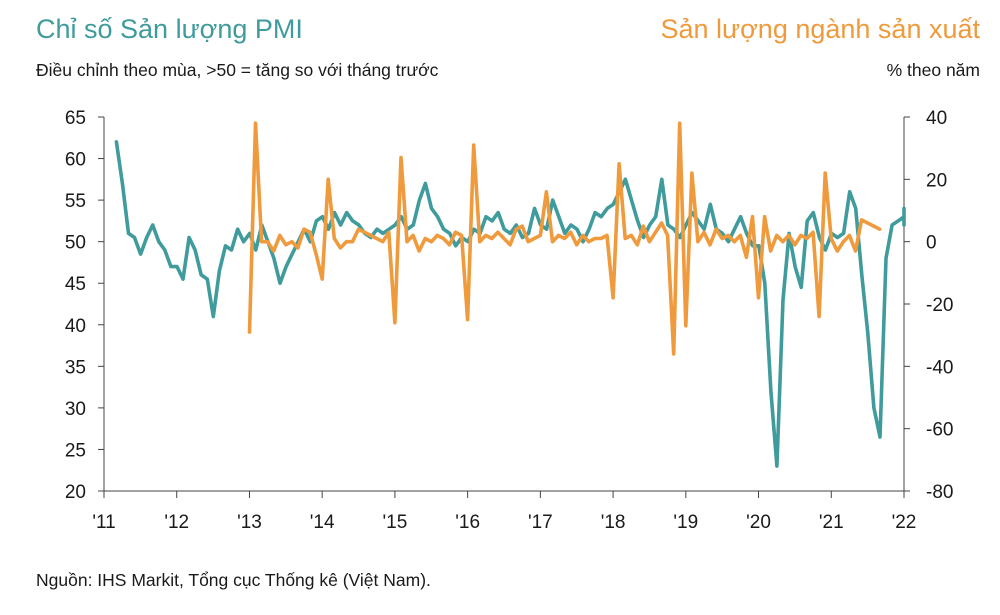 This screenshot has width=1000, height=615. Describe the element at coordinates (931, 243) in the screenshot. I see `right-tick-label: 0` at that location.